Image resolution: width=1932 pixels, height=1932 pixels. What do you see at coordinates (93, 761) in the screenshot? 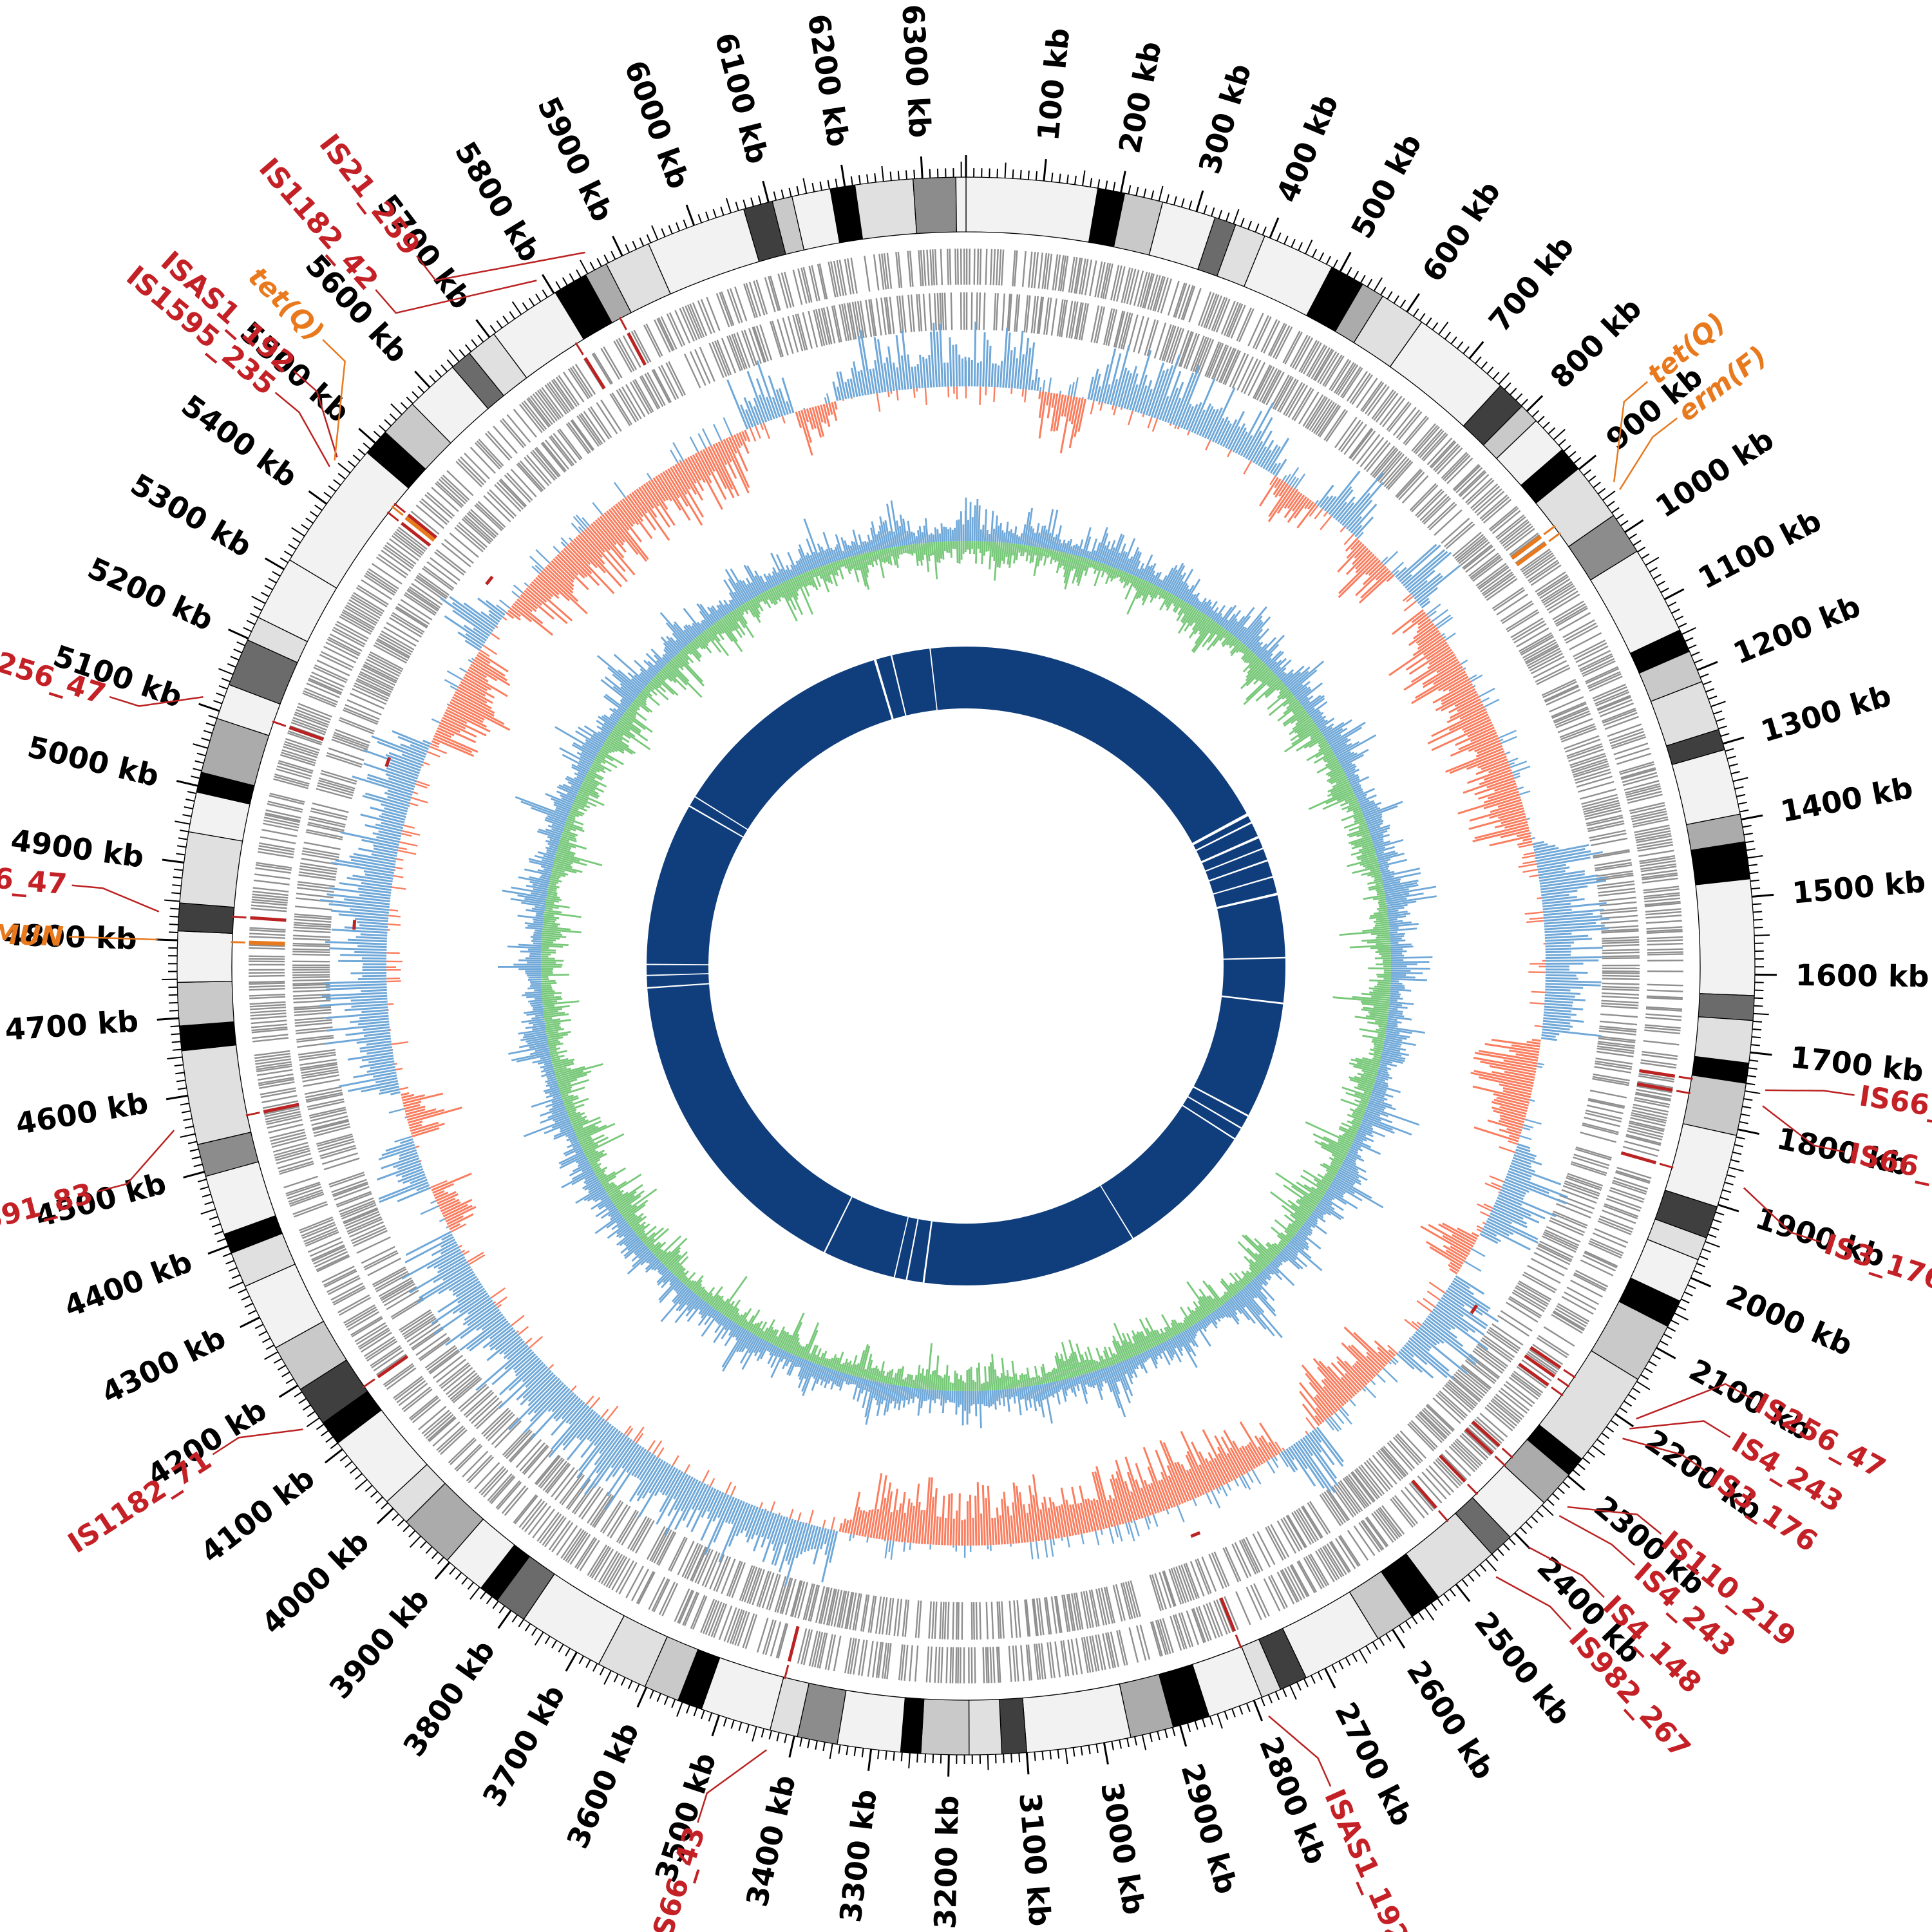
I see `scale-tick-label: 5000 kb` at bounding box center [93, 761].